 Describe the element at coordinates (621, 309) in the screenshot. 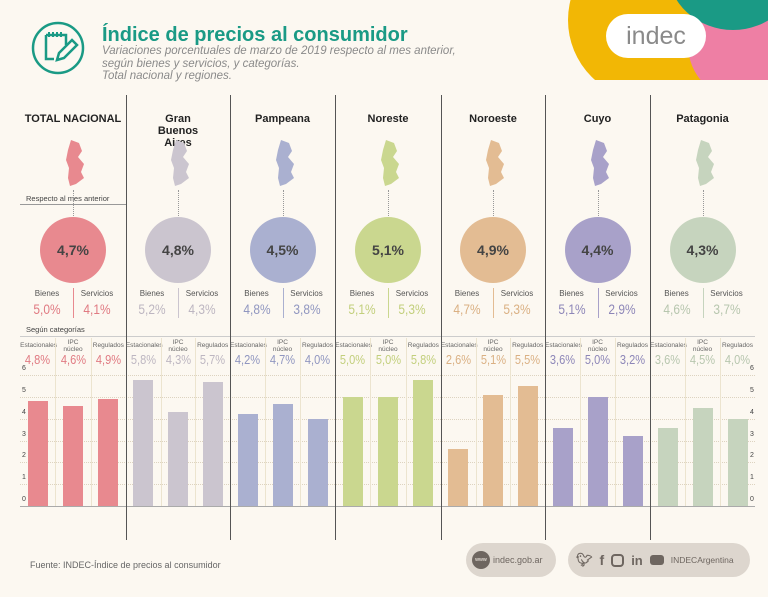

I see `servicios-value: 2,9%` at that location.